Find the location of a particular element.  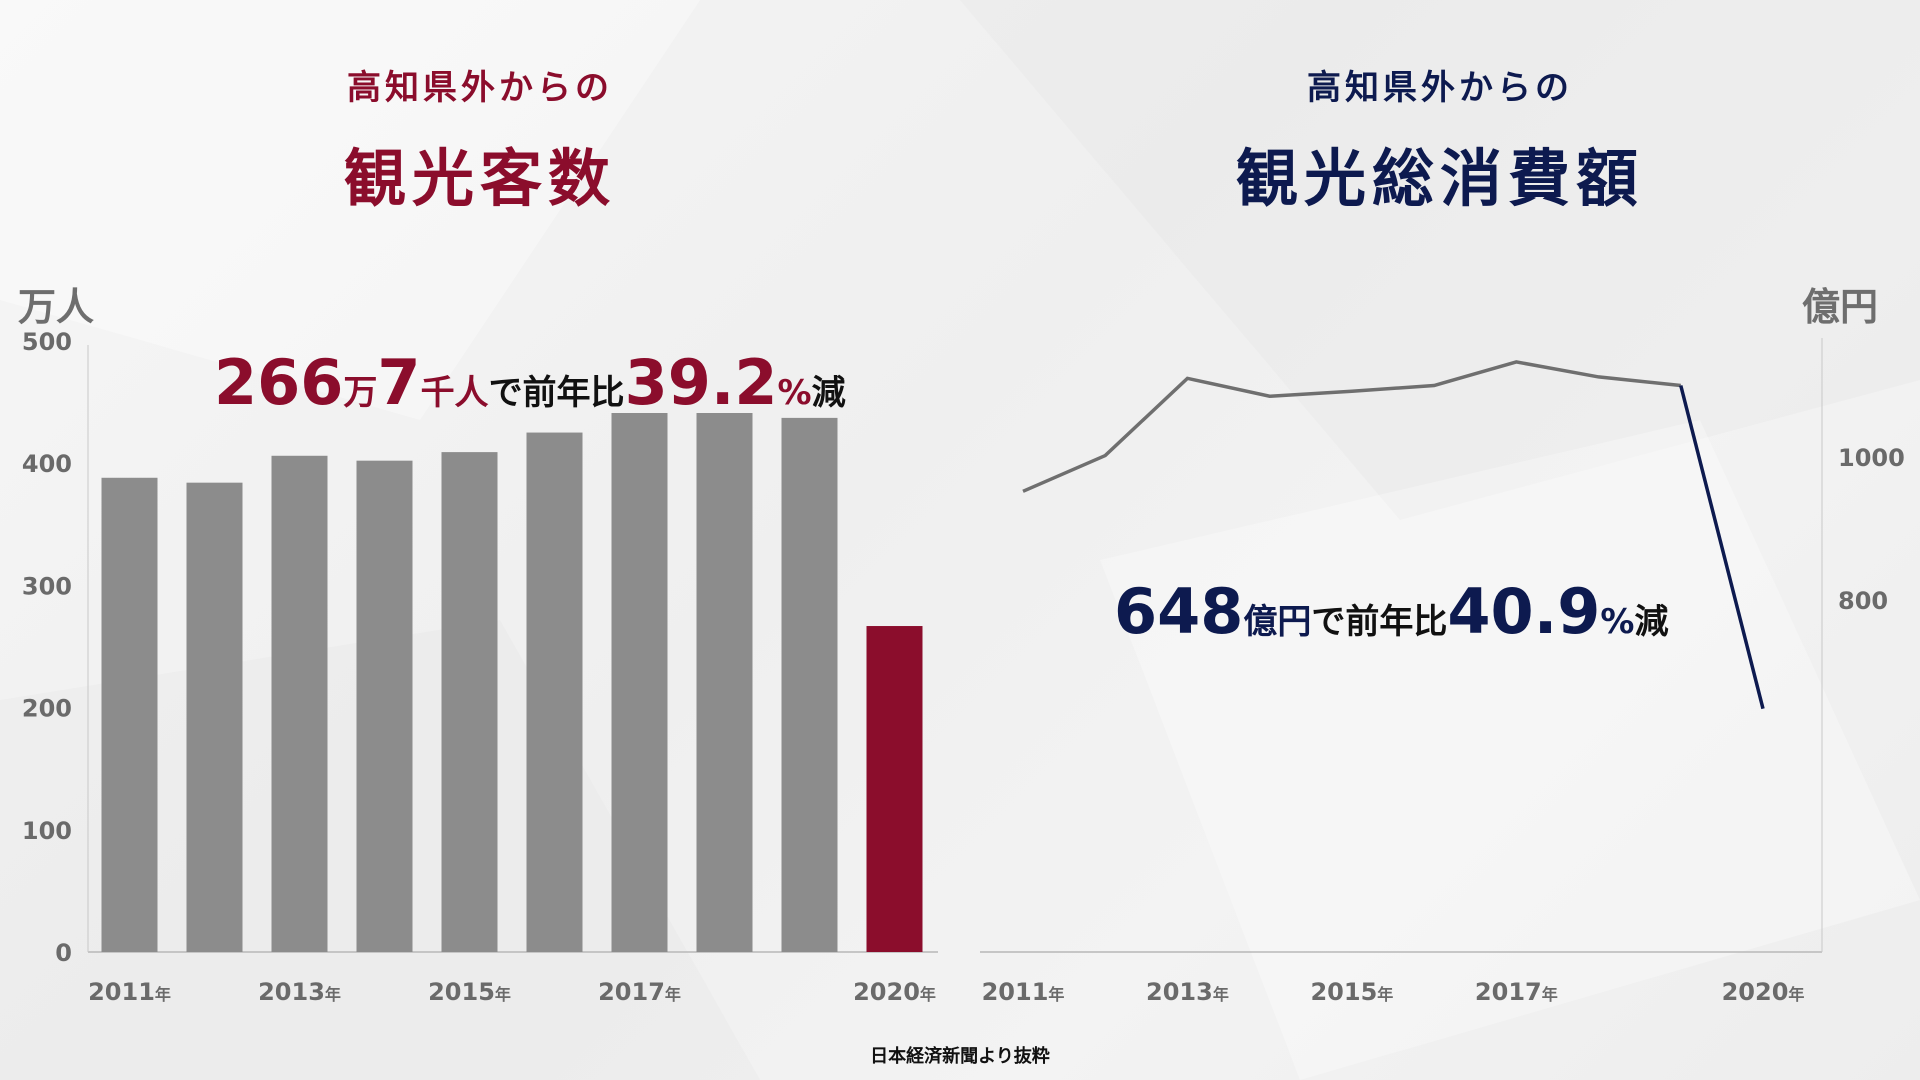

bar-2017 is located at coordinates (639, 682).